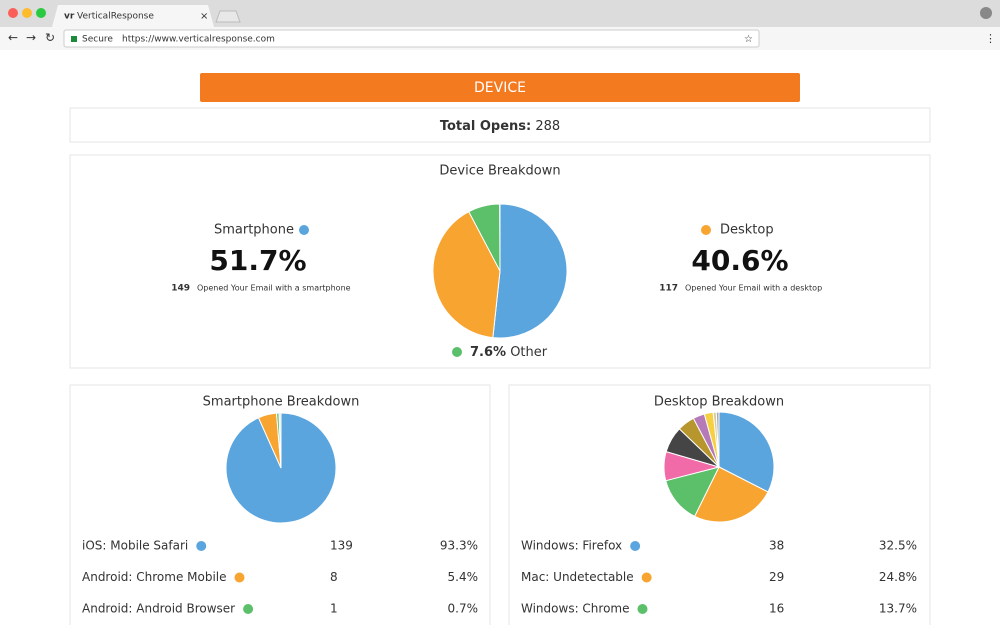  What do you see at coordinates (274, 288) in the screenshot?
I see `smartphone-desc: Opened Your Email with a smartphone` at bounding box center [274, 288].